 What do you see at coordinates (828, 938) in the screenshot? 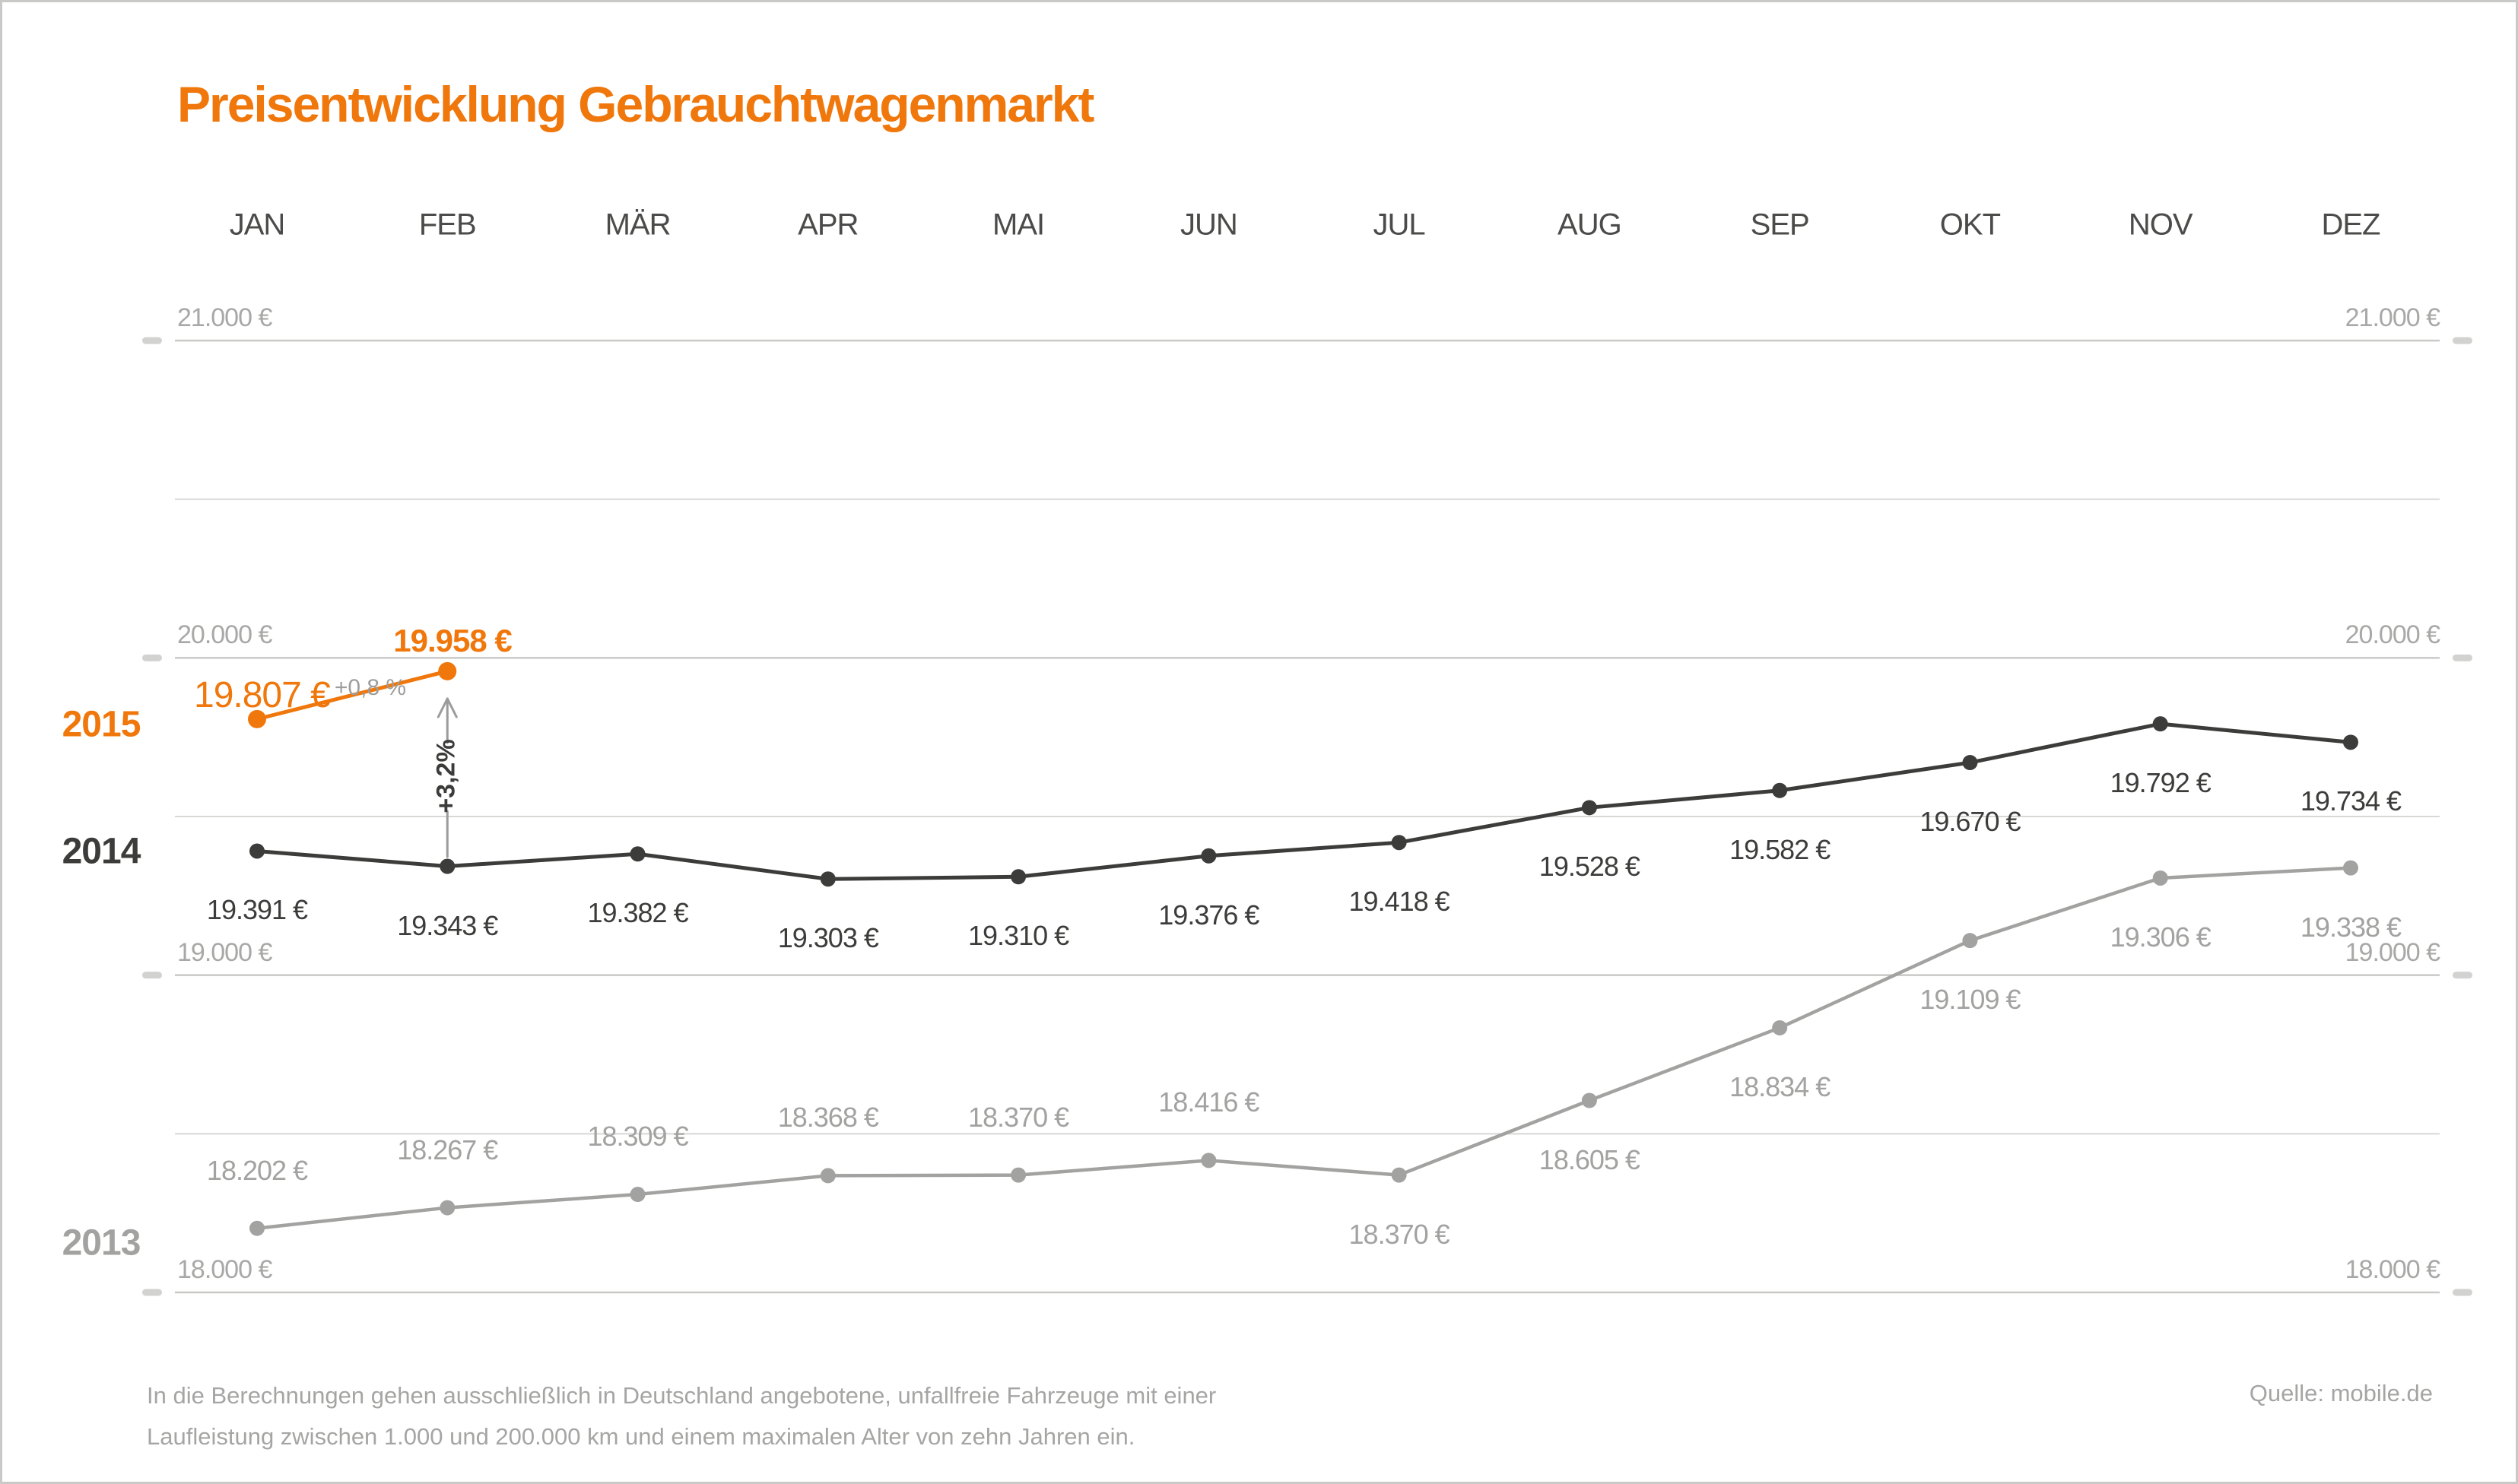
I see `data-label-2014: 19.303 €` at bounding box center [828, 938].